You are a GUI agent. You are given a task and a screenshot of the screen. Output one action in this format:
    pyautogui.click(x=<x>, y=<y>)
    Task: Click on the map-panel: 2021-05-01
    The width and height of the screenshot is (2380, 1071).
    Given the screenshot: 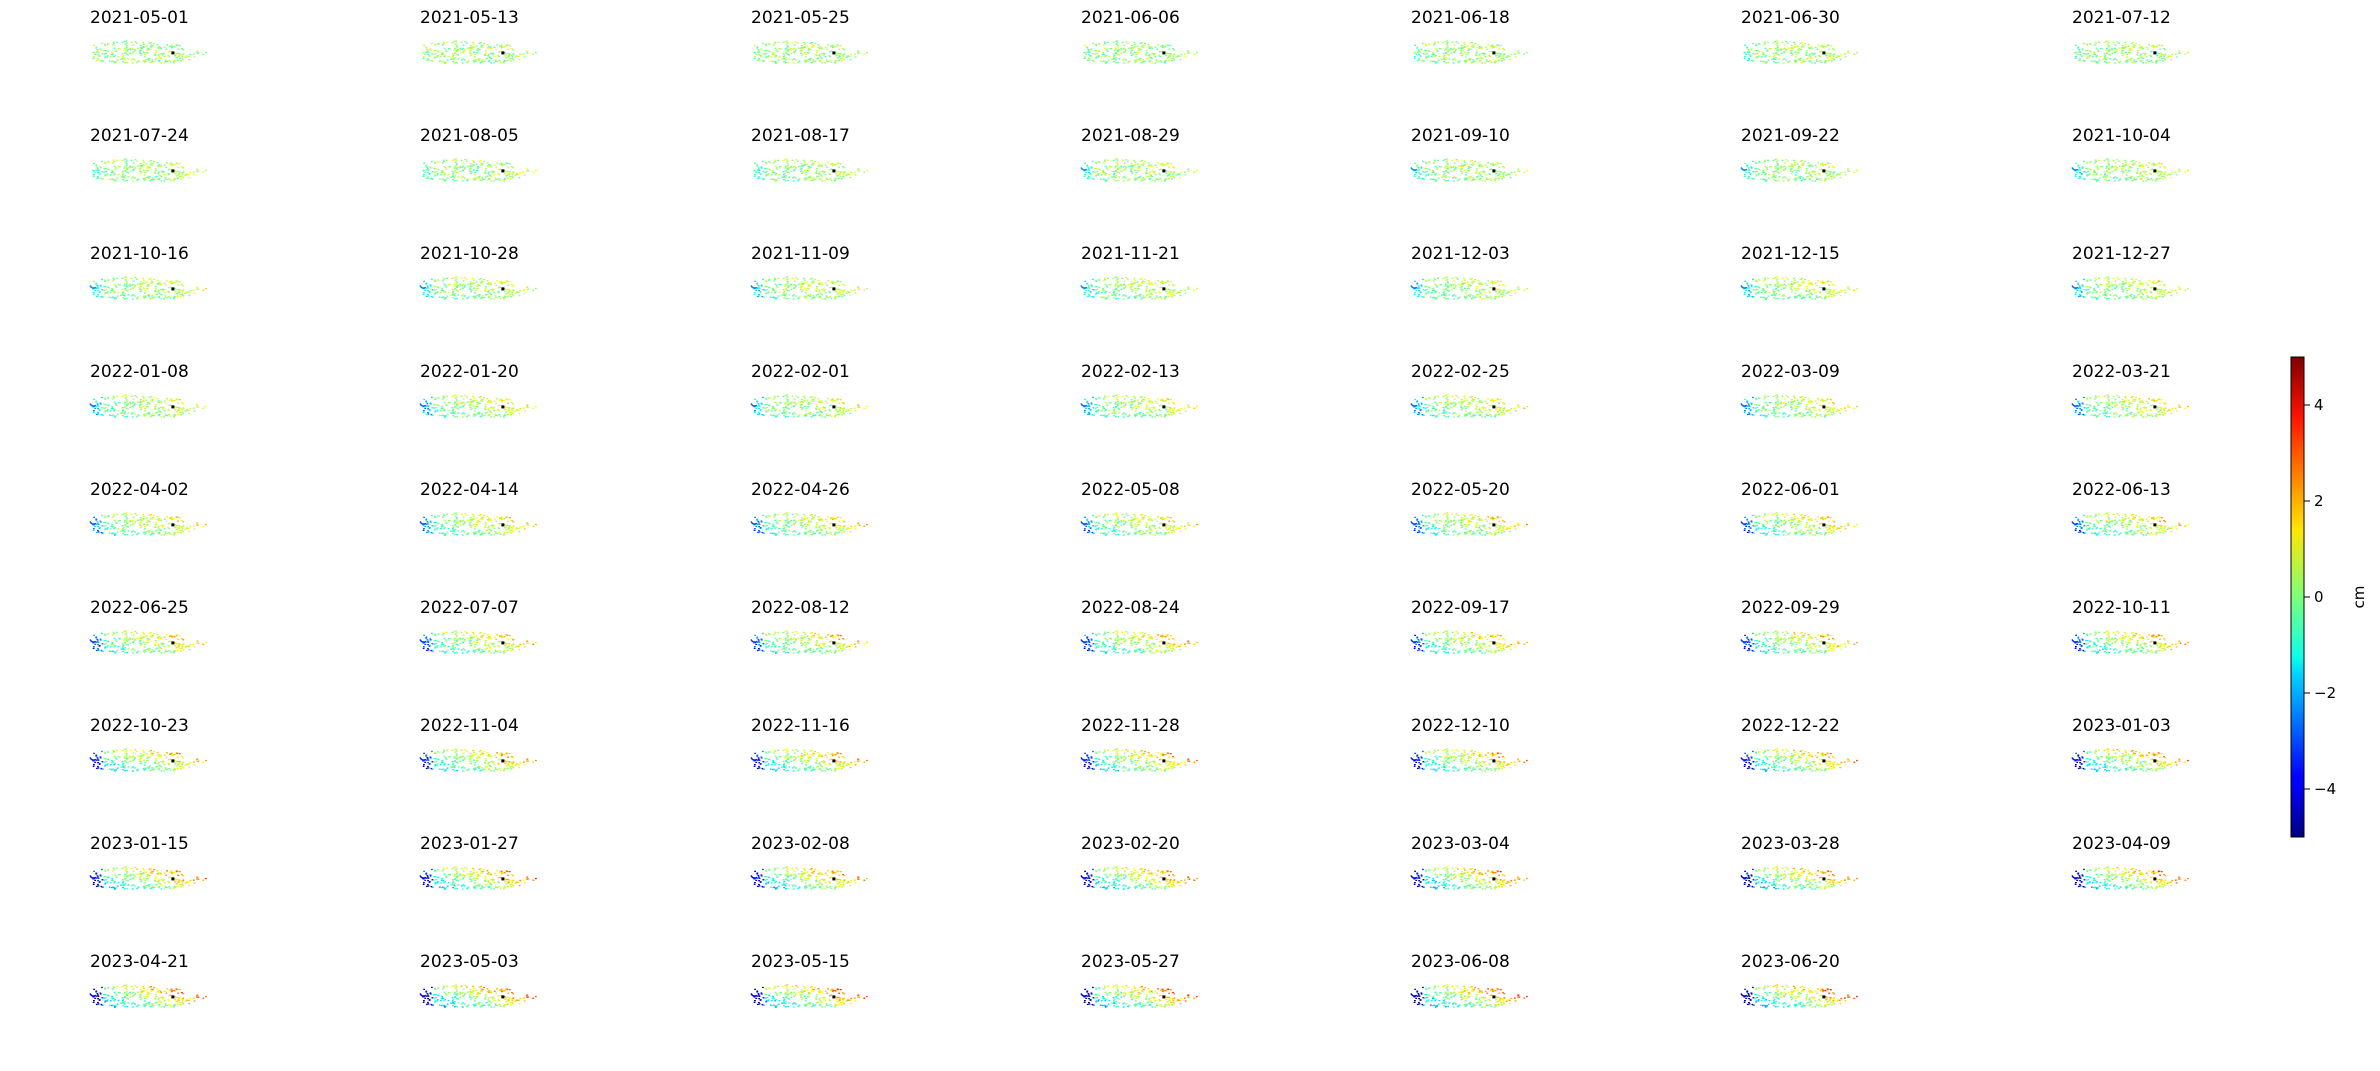 What is the action you would take?
    pyautogui.click(x=253, y=67)
    